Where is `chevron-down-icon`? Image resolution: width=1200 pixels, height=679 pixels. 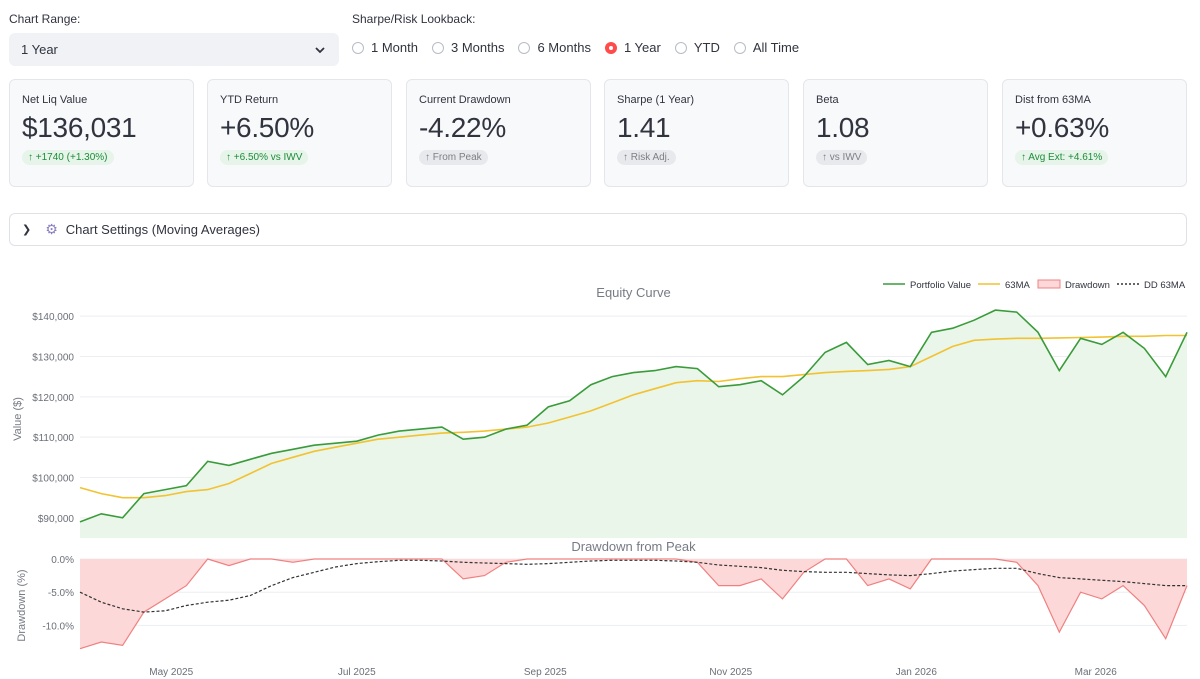 chevron-down-icon is located at coordinates (320, 49).